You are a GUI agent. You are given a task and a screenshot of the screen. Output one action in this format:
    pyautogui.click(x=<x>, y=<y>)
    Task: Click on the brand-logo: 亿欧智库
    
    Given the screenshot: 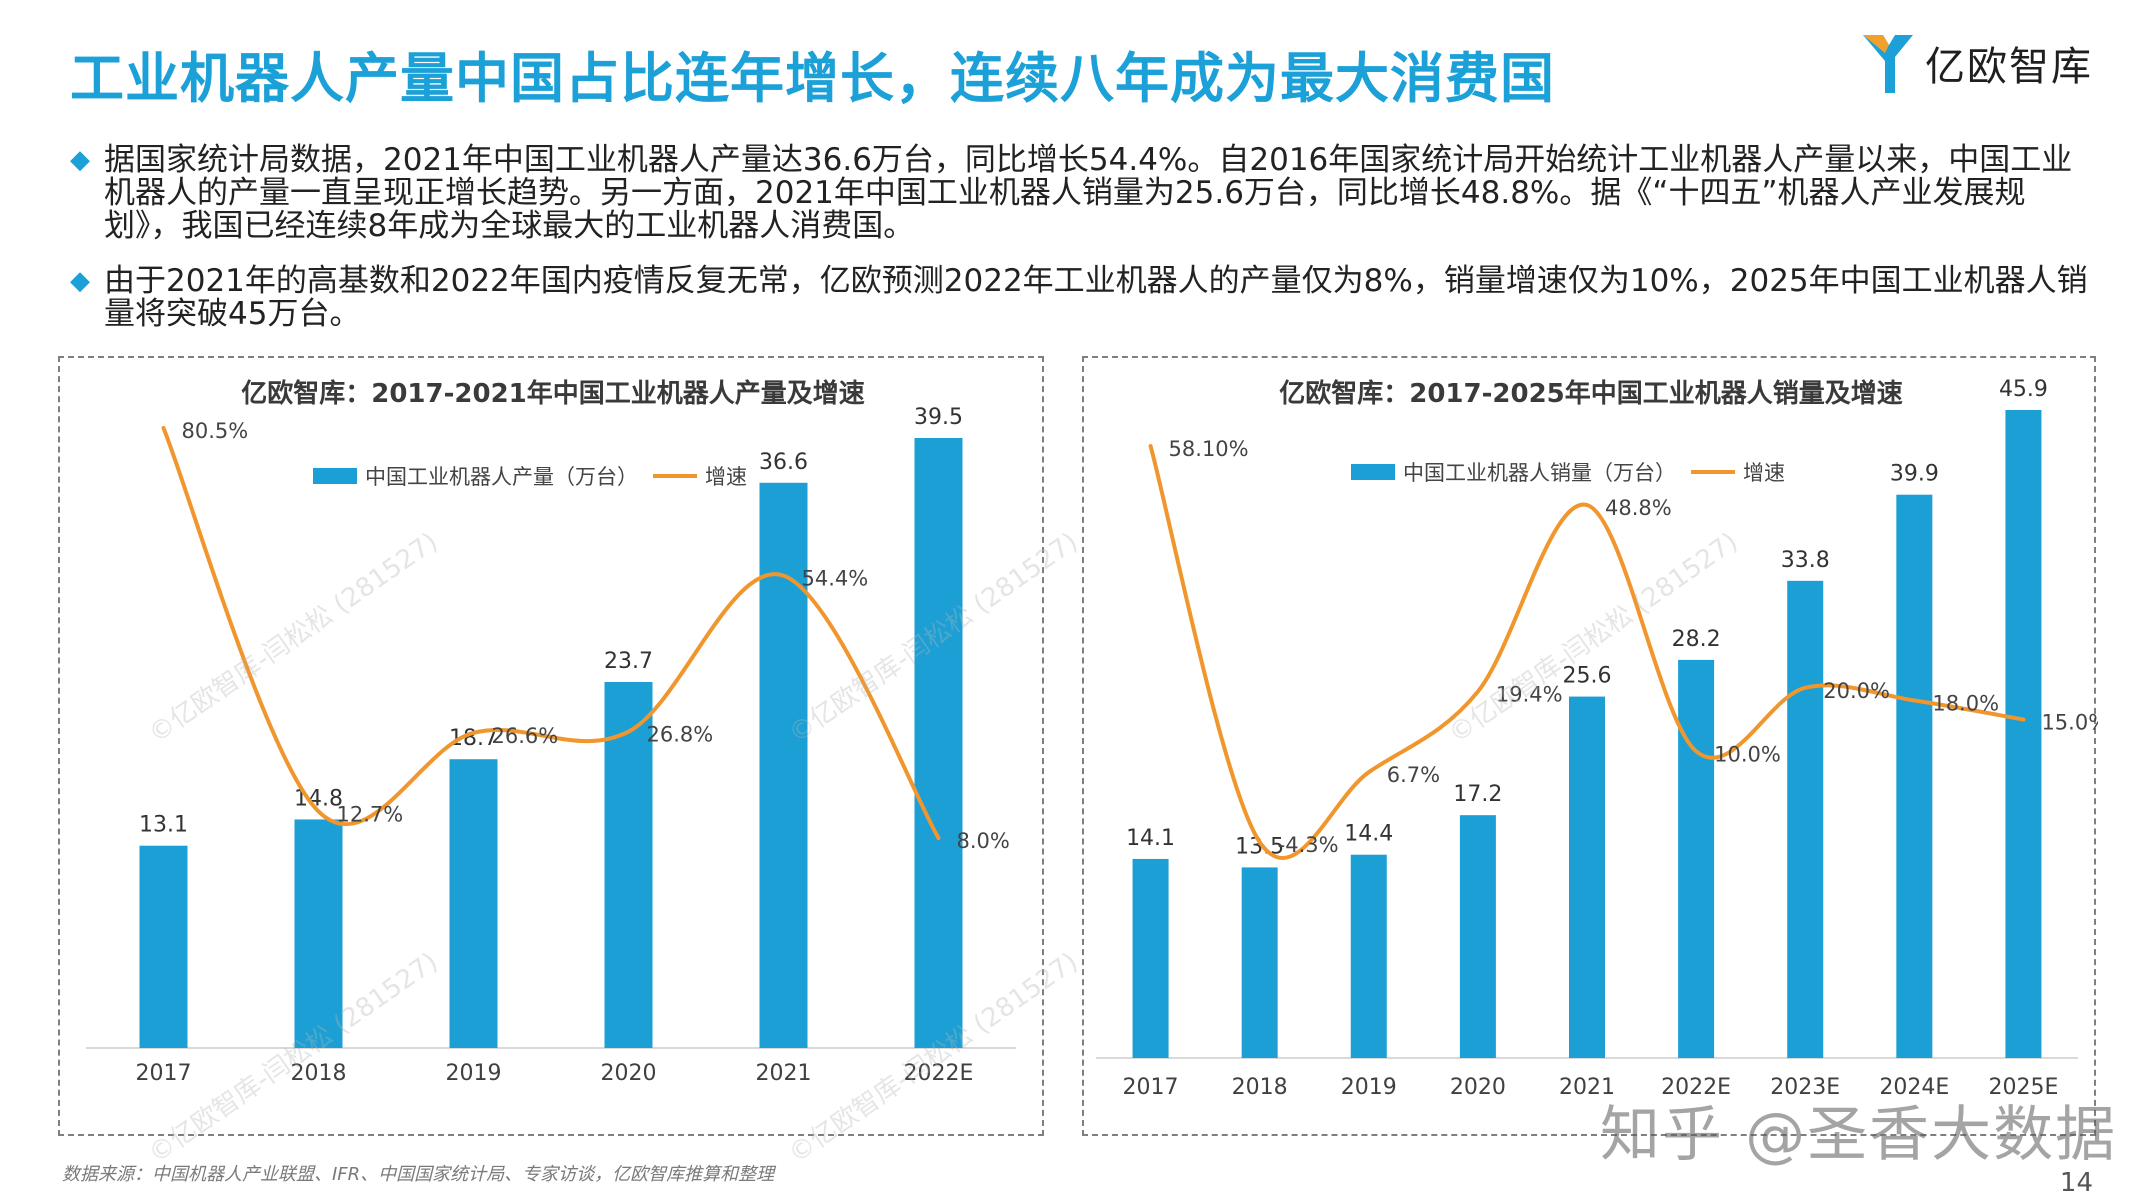 What is the action you would take?
    pyautogui.click(x=1977, y=63)
    